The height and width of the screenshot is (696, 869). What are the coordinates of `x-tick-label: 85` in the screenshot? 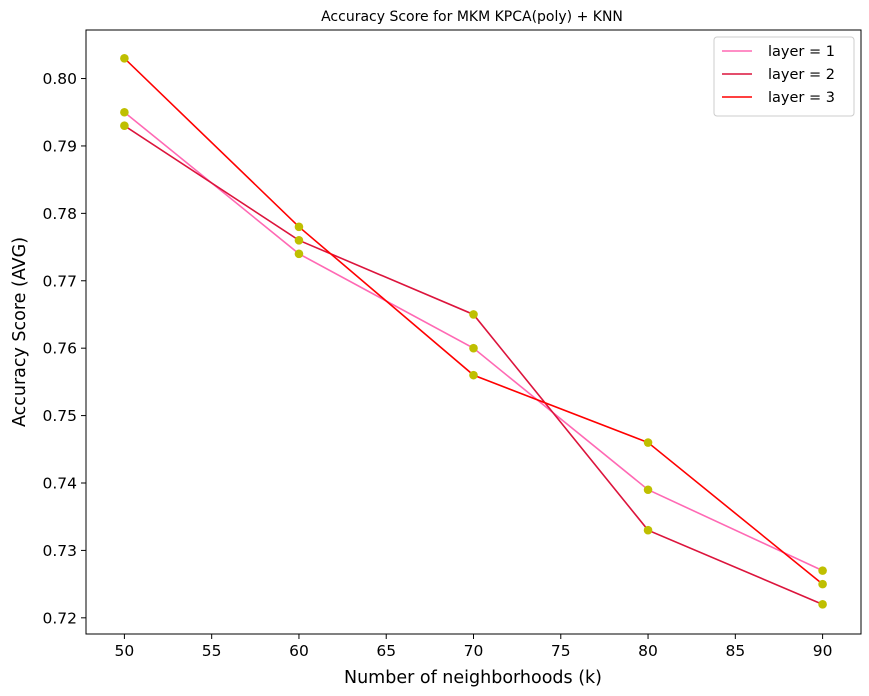 It's located at (735, 651).